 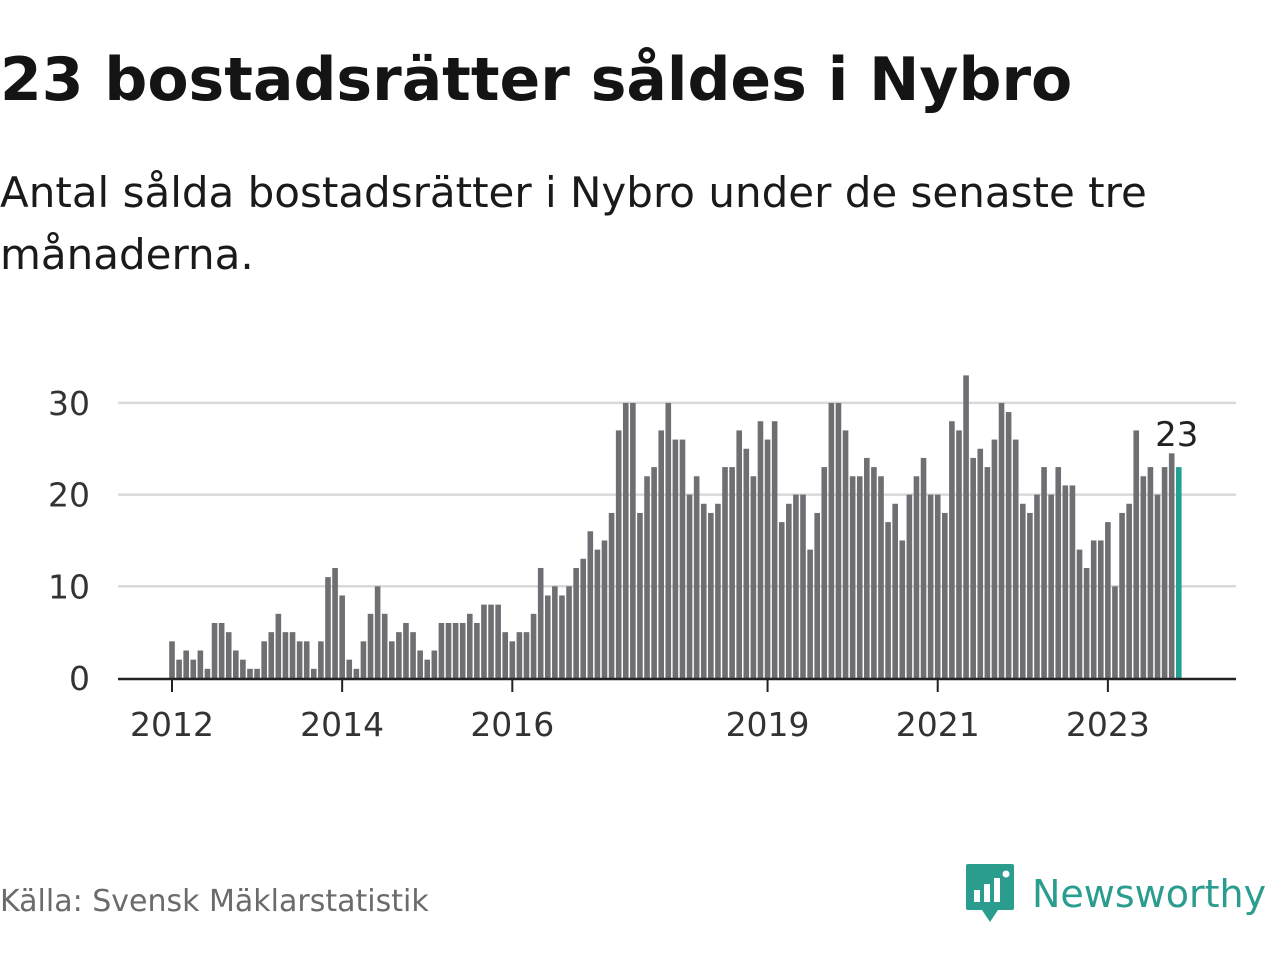 I want to click on source-note: Källa: Svensk Mäklarstatistik, so click(x=214, y=901).